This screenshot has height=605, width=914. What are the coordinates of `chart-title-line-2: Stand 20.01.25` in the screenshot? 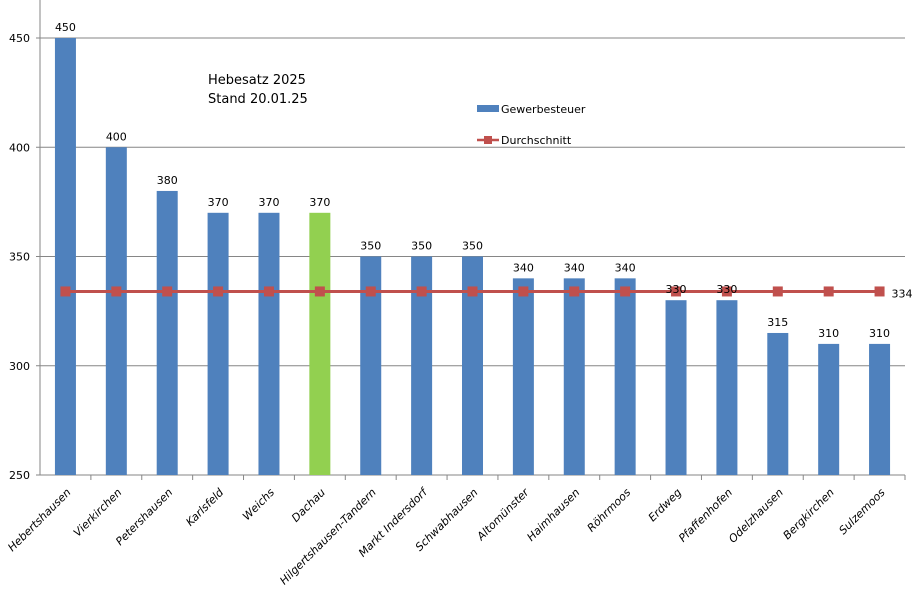 It's located at (258, 99).